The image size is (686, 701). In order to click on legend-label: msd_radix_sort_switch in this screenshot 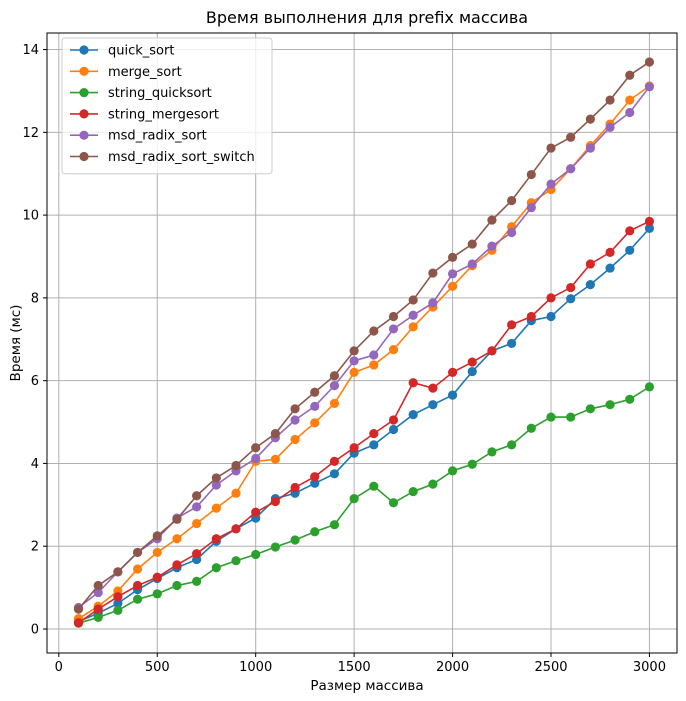, I will do `click(181, 157)`.